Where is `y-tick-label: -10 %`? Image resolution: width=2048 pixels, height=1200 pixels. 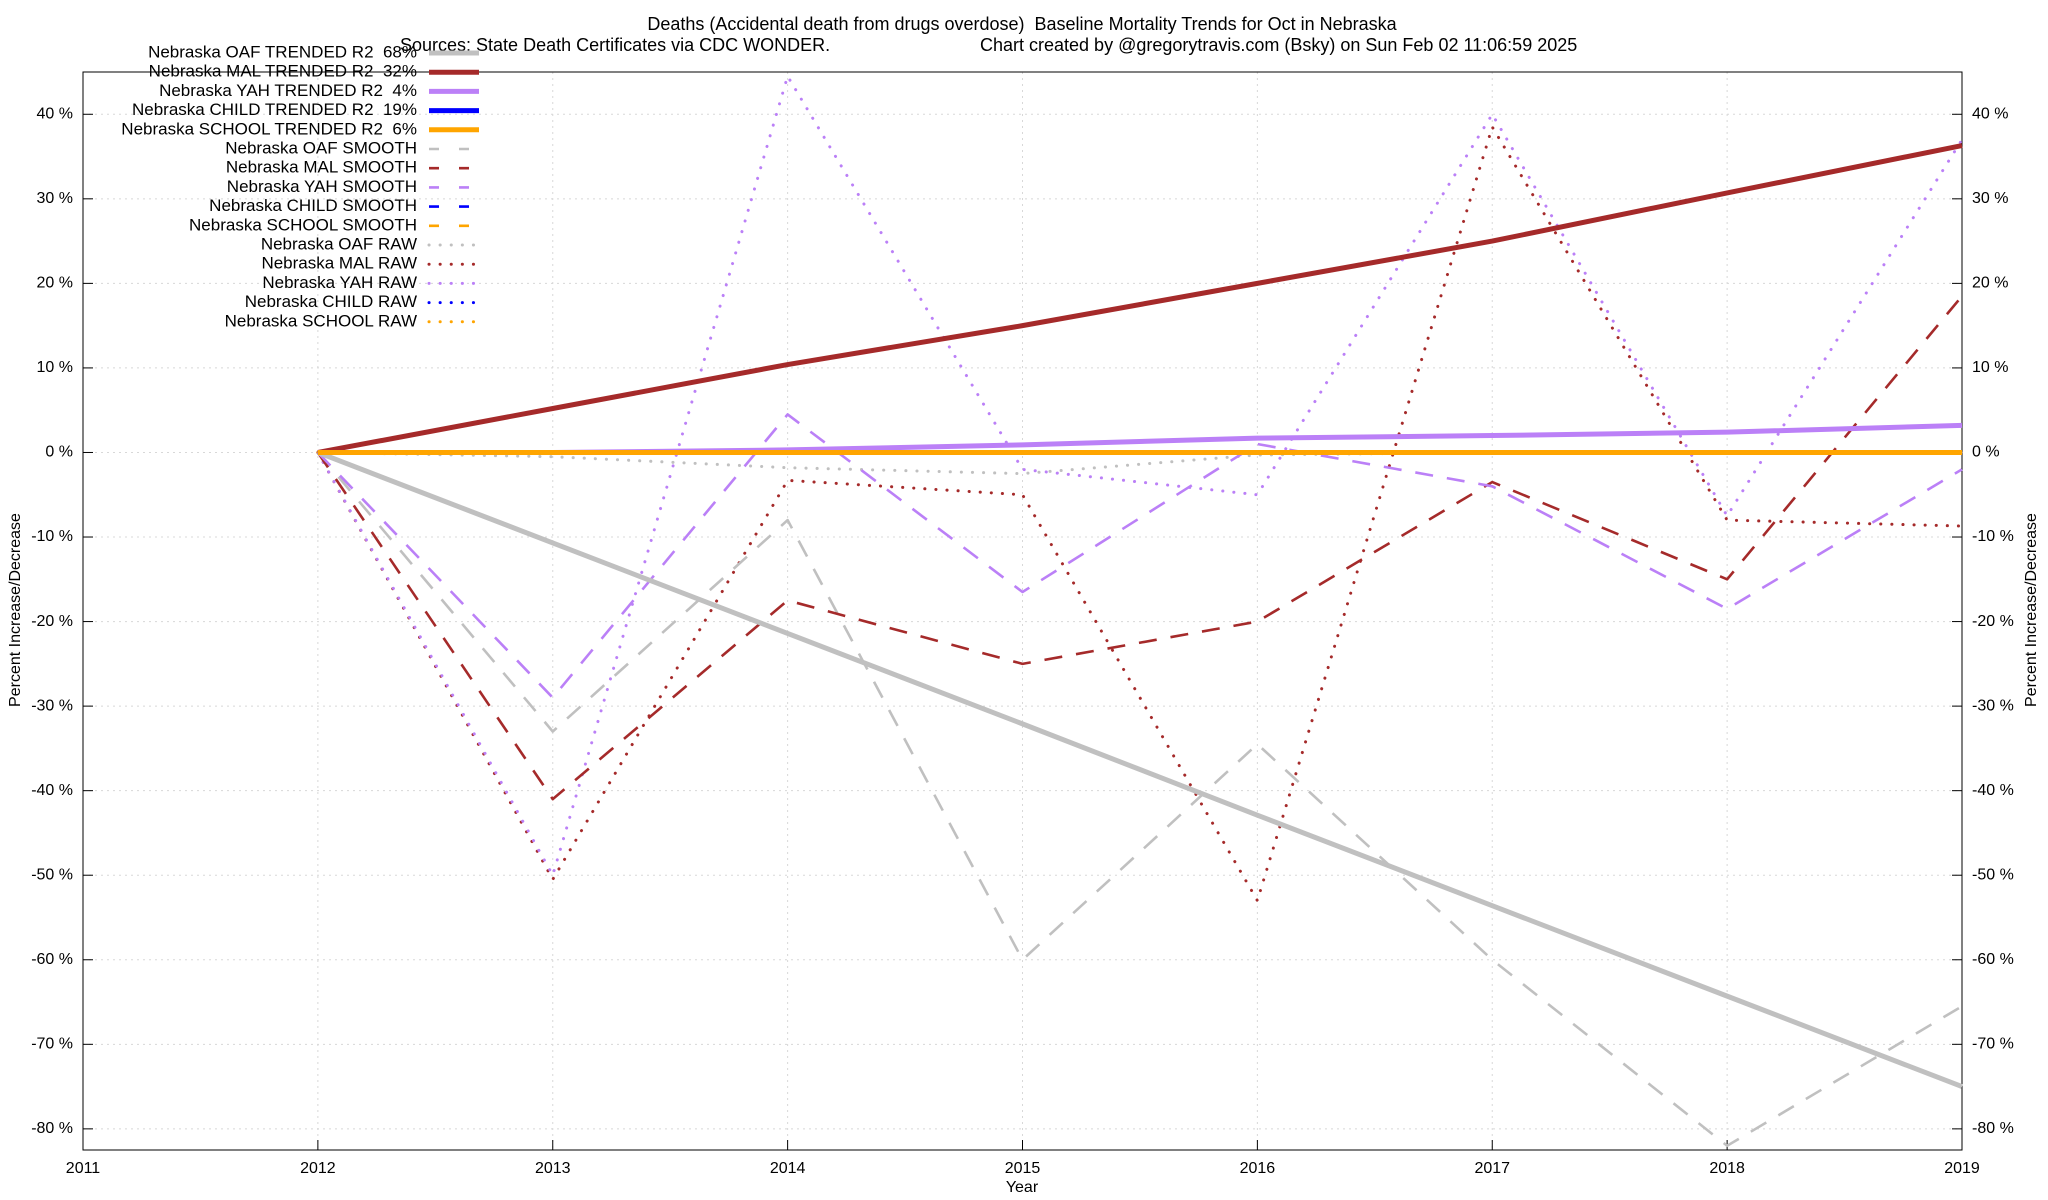 y-tick-label: -10 % is located at coordinates (52, 536).